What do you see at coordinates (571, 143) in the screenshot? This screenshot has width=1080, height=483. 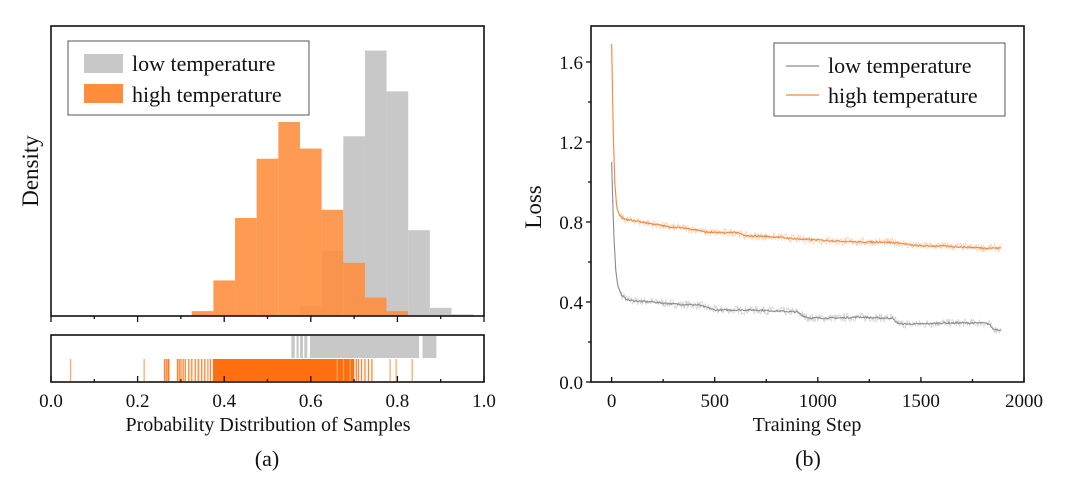 I see `loss-y-tick-label: 1.2` at bounding box center [571, 143].